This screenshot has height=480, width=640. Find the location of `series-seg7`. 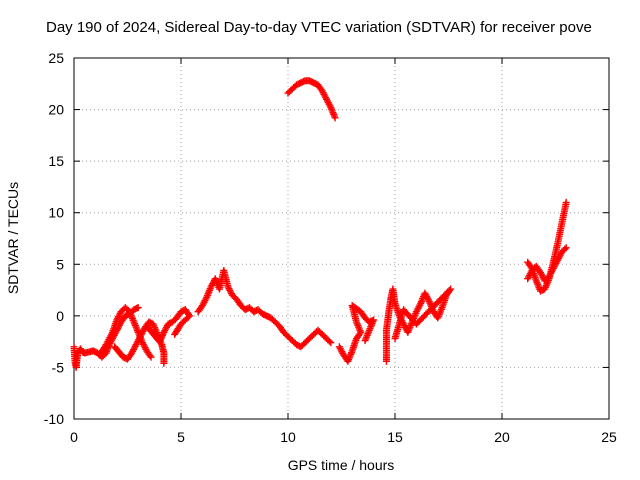

series-seg7 is located at coordinates (356, 333).